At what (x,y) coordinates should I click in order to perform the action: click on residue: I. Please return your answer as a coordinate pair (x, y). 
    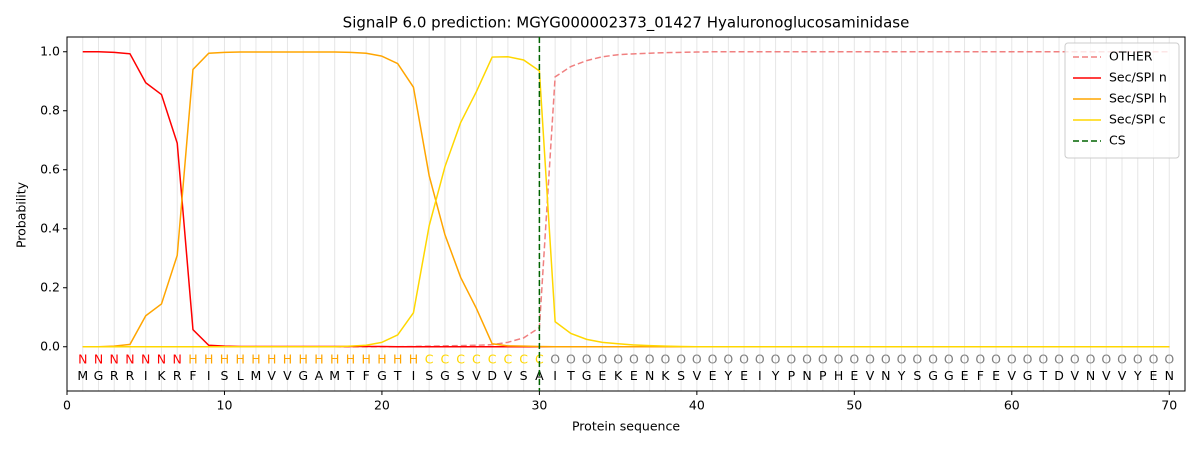
    Looking at the image, I should click on (209, 375).